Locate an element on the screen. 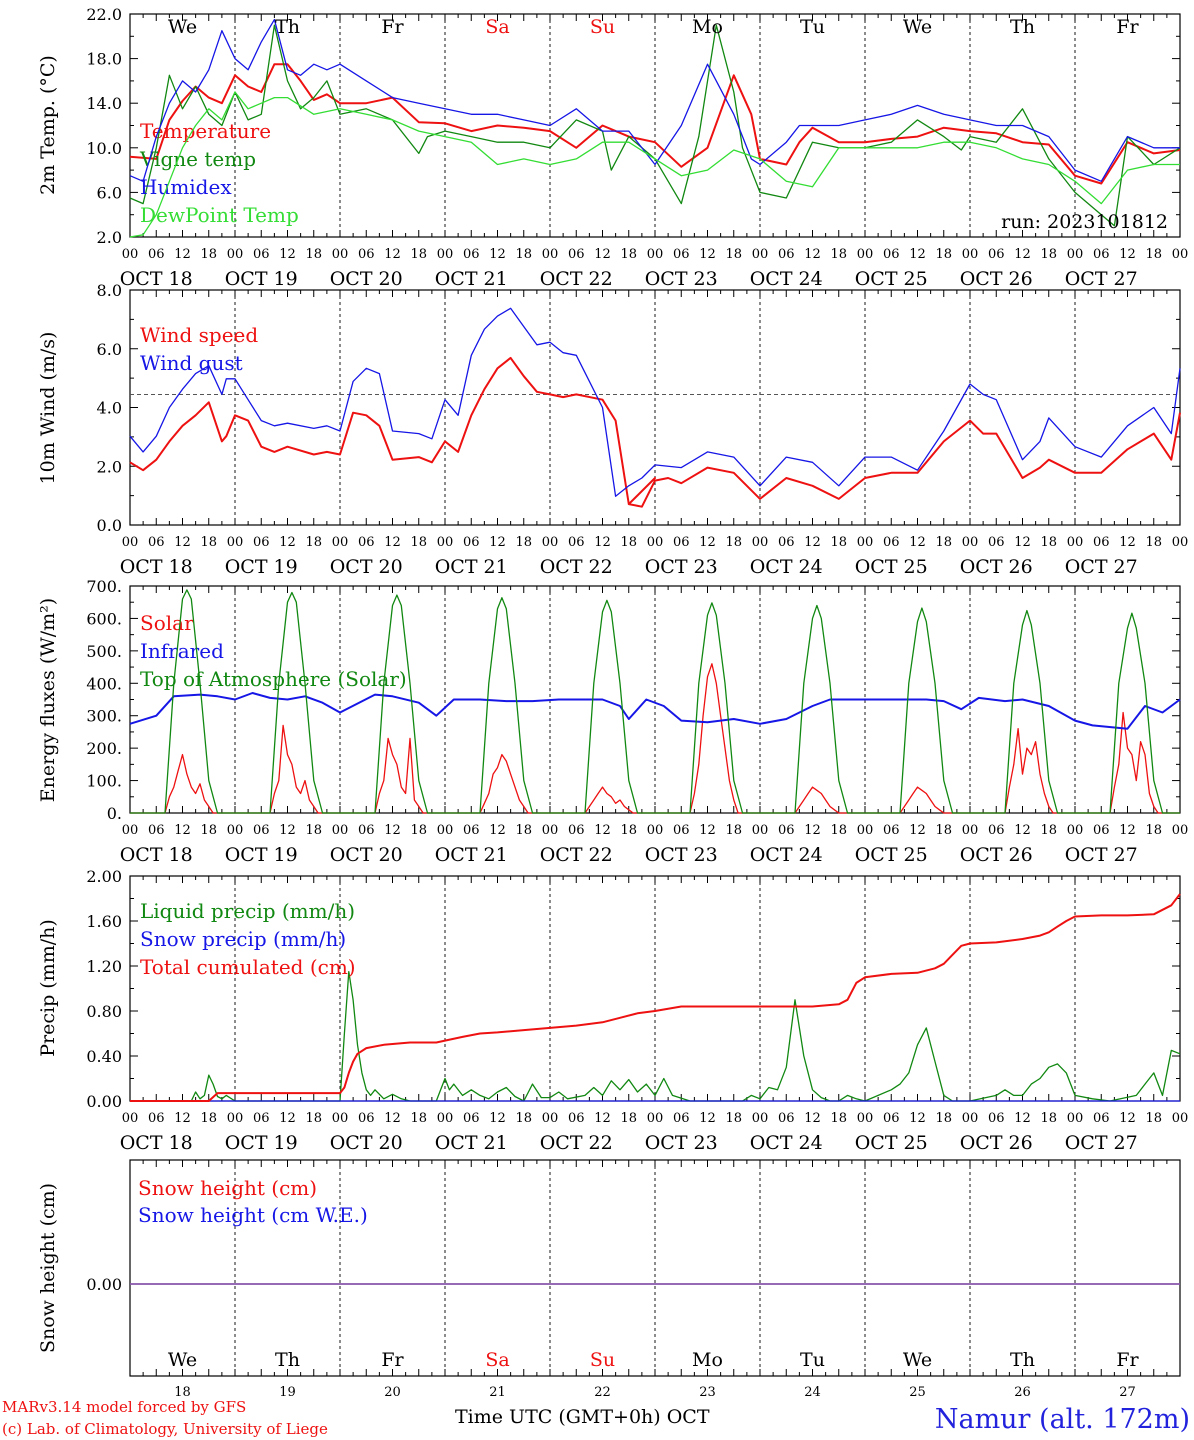 This screenshot has width=1194, height=1440. series-line-wind-speed is located at coordinates (655, 432).